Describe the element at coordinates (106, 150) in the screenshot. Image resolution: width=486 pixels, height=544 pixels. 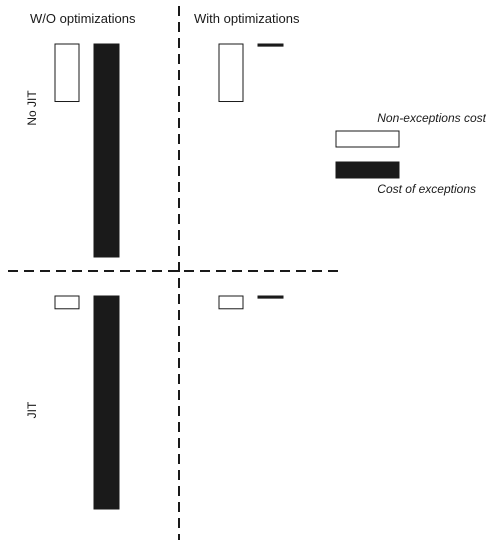
I see `bar-cost-of-exceptions-no-jit-w-o-optimizations` at that location.